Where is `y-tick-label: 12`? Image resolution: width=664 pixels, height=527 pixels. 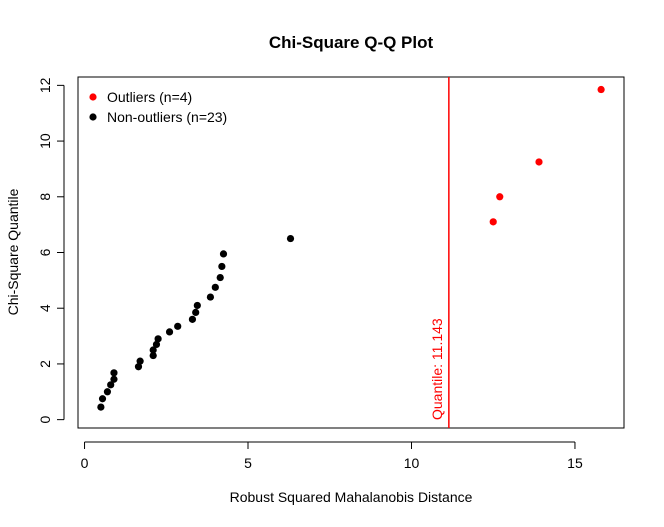
y-tick-label: 12 is located at coordinates (45, 85).